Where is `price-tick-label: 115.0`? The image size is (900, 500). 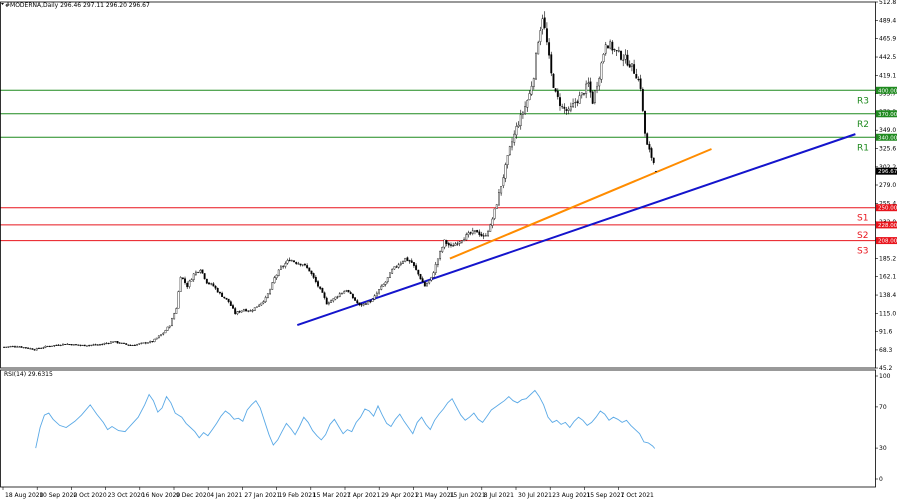 price-tick-label: 115.0 is located at coordinates (887, 313).